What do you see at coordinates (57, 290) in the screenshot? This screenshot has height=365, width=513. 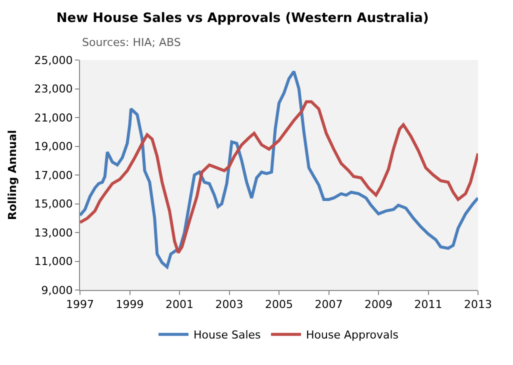 I see `y-tick-label: 9,000` at bounding box center [57, 290].